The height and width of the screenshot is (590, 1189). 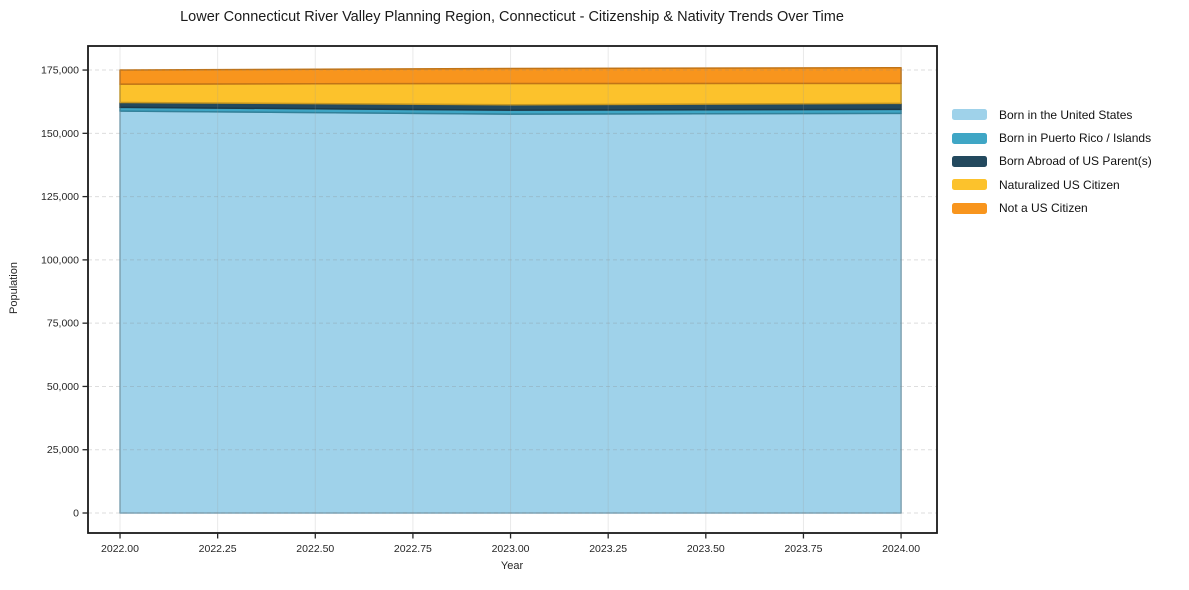 I want to click on legend-label: Not a US Citizen, so click(x=1043, y=208).